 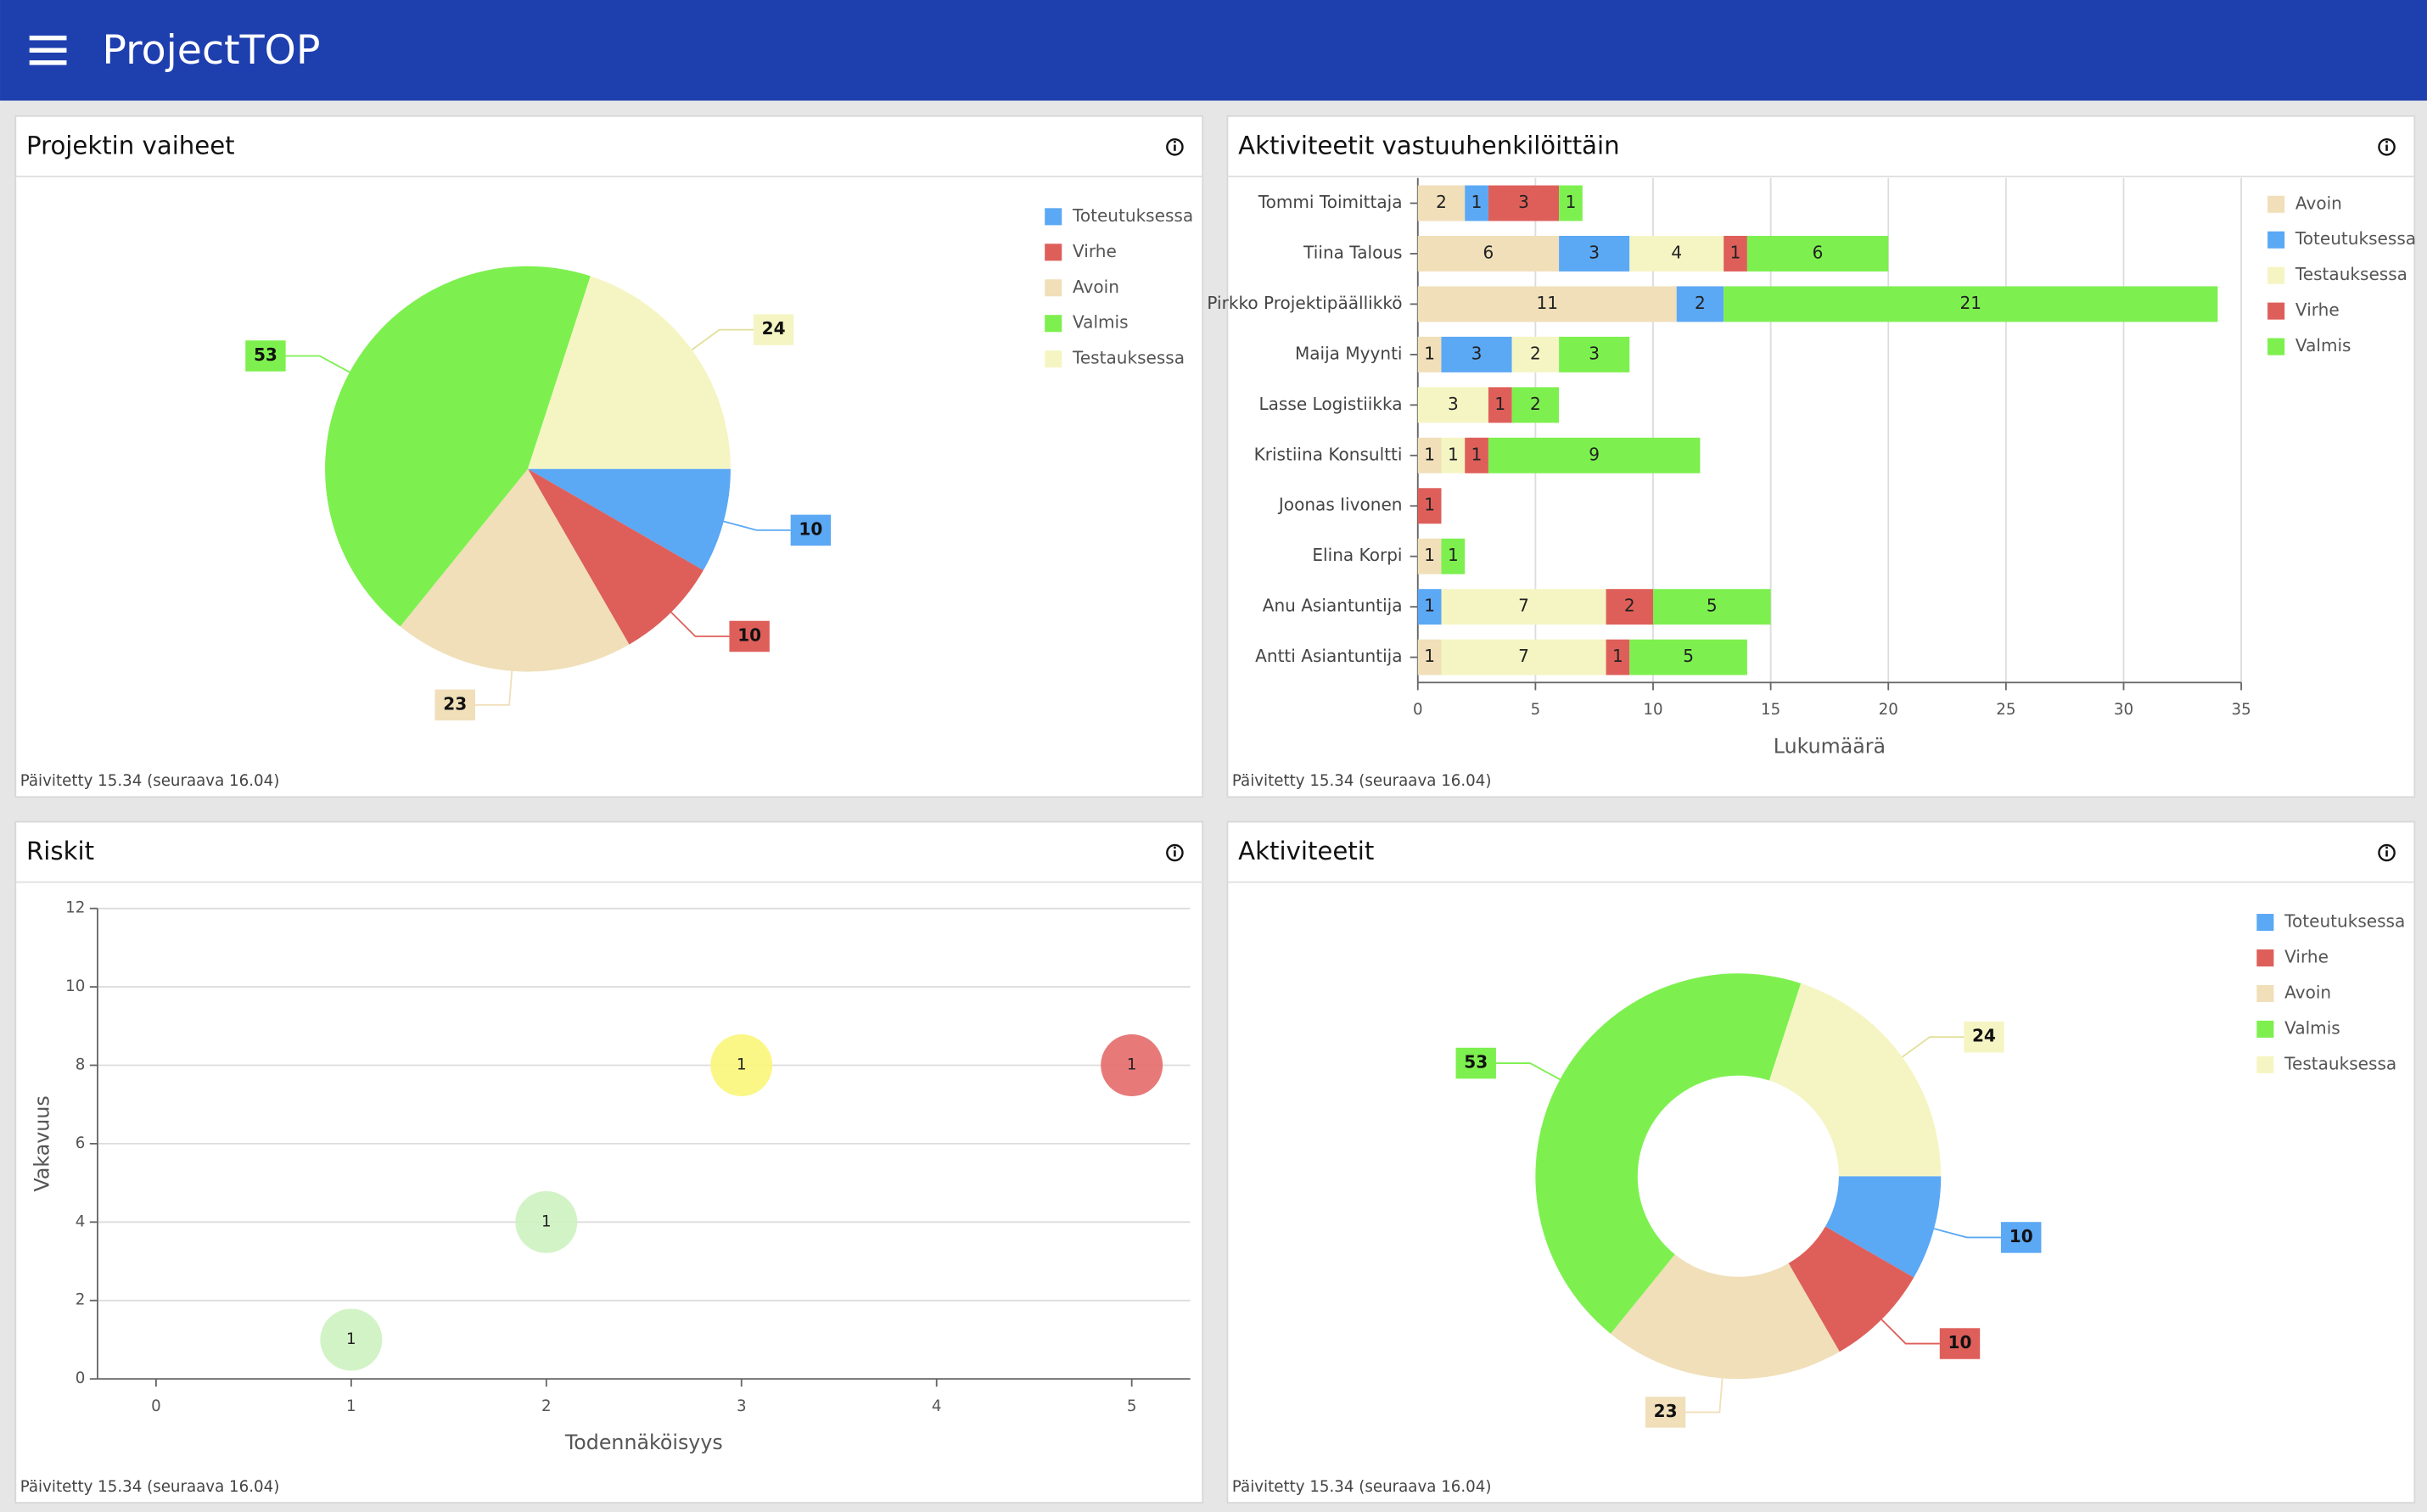 What do you see at coordinates (351, 1406) in the screenshot?
I see `x-tick-label: 1` at bounding box center [351, 1406].